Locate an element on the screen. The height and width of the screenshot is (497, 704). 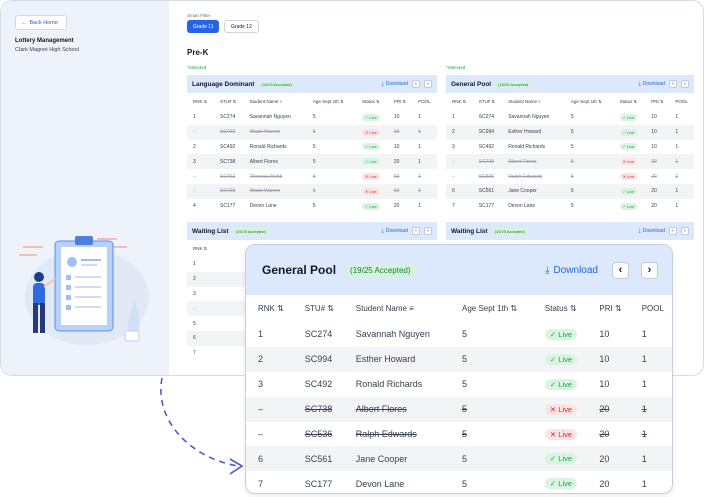
table-row: 2 SC492 Ronald Richards 5 ✓ Live 10 1 is located at coordinates (312, 147).